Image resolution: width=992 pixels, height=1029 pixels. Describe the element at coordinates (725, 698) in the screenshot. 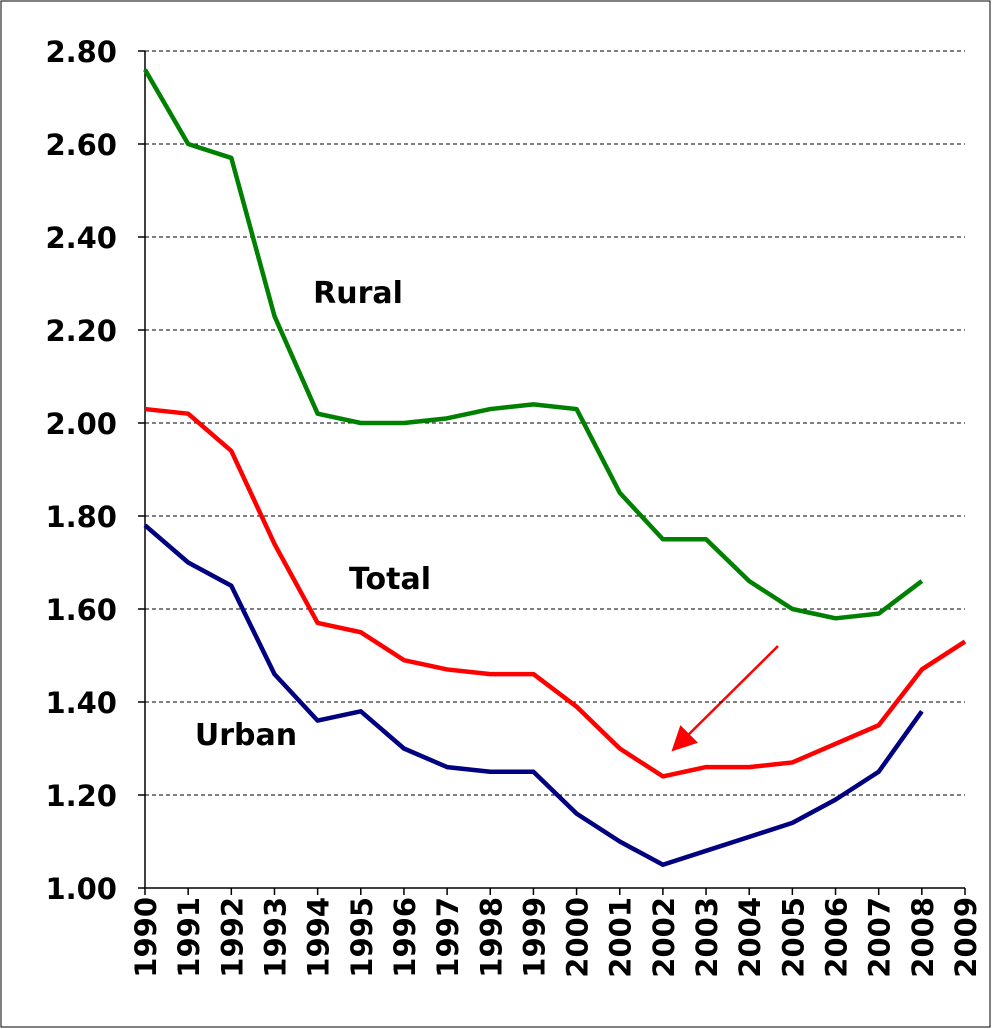

I see `arrow` at that location.